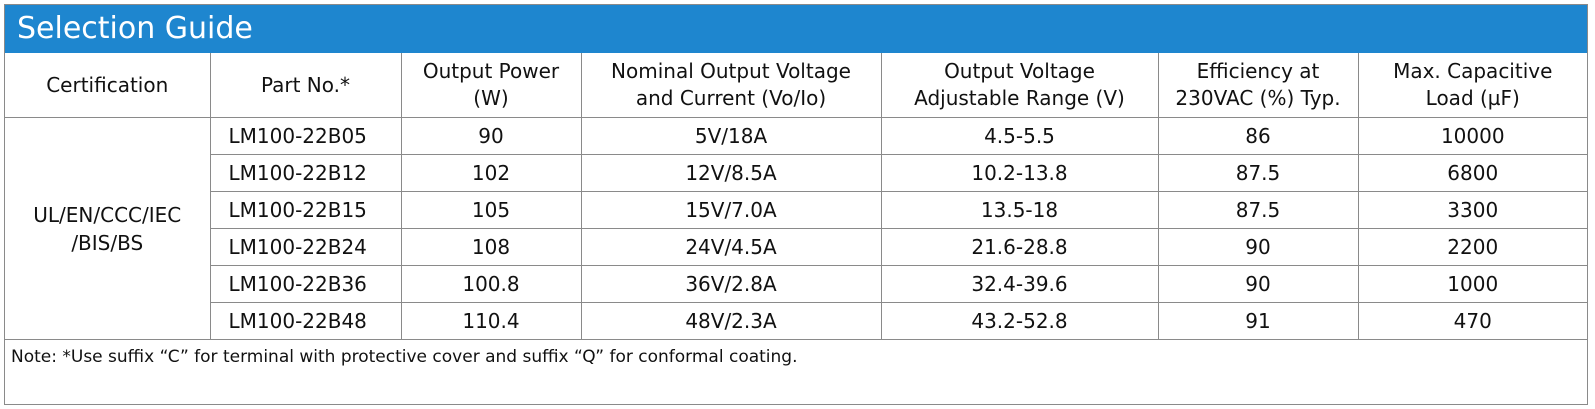 Image resolution: width=1595 pixels, height=409 pixels. What do you see at coordinates (731, 173) in the screenshot?
I see `nominal-output-cell: 12V/8.5A` at bounding box center [731, 173].